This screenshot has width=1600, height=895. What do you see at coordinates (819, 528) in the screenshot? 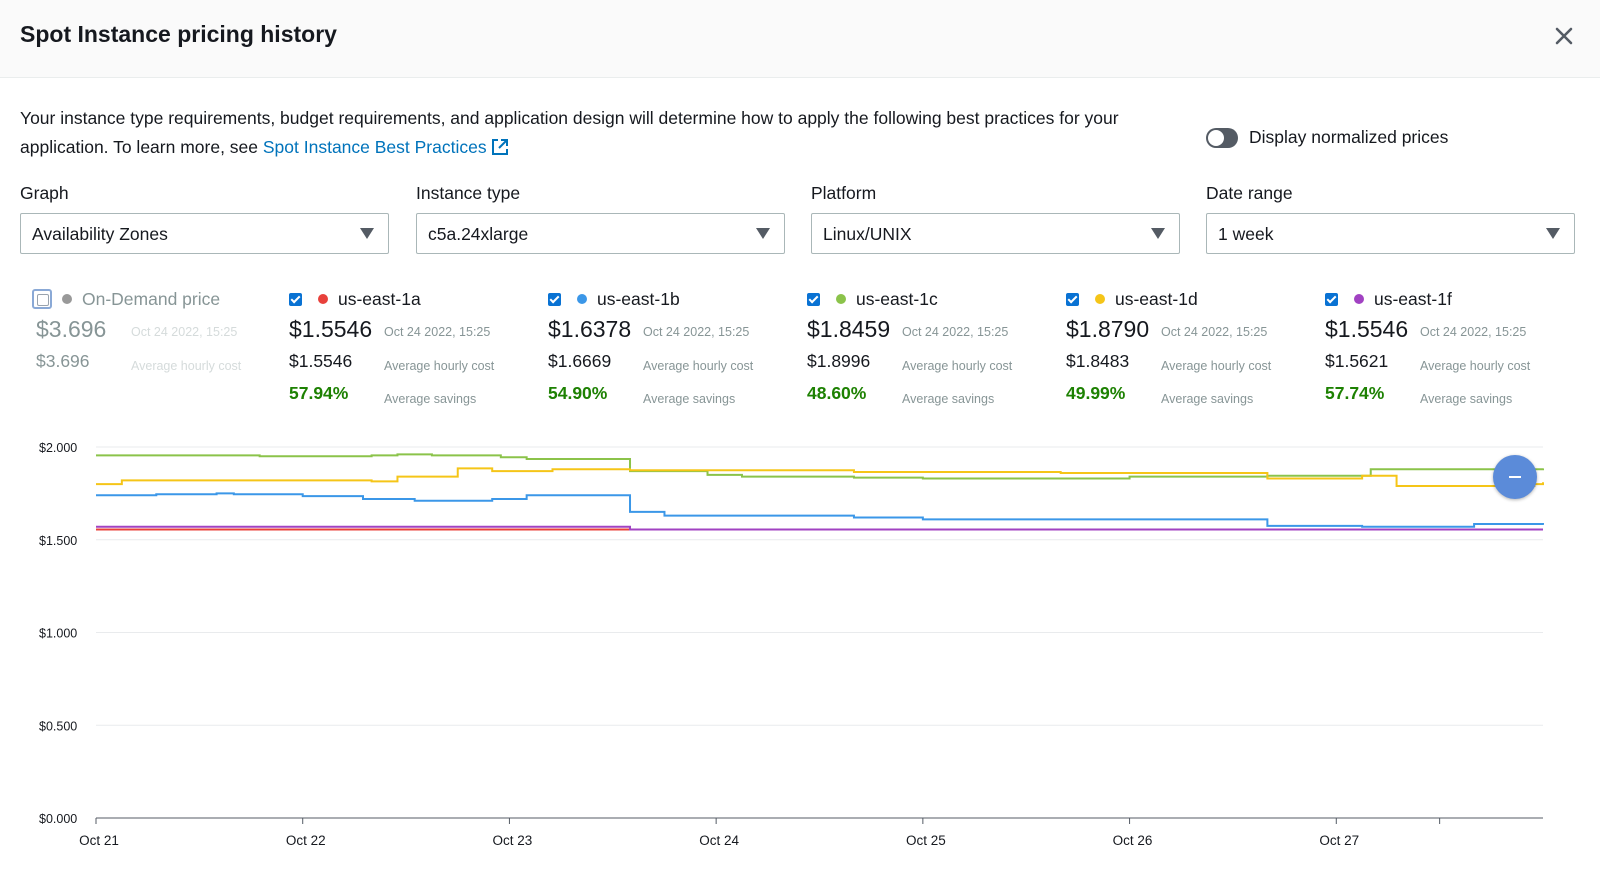
I see `series-line-us-east-1f` at bounding box center [819, 528].